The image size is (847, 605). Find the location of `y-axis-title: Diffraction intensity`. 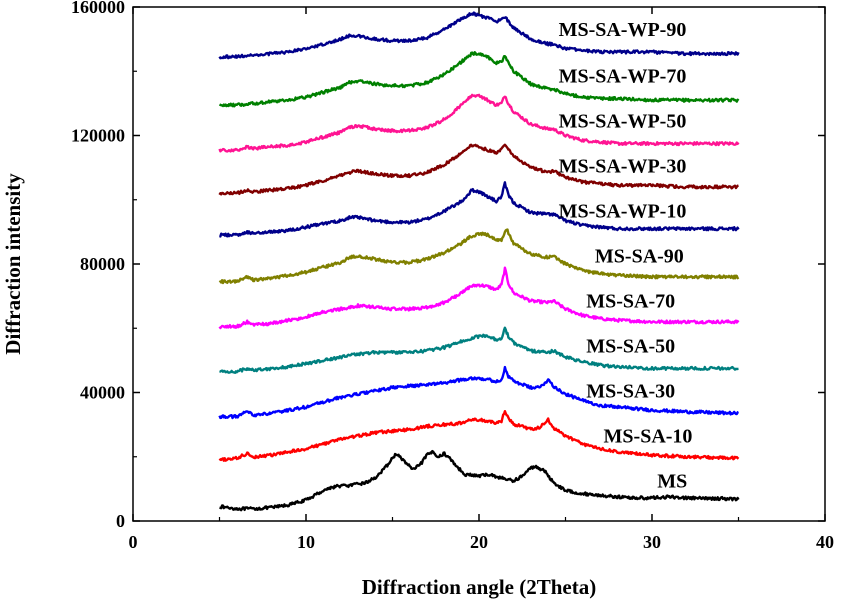

y-axis-title: Diffraction intensity is located at coordinates (13, 264).